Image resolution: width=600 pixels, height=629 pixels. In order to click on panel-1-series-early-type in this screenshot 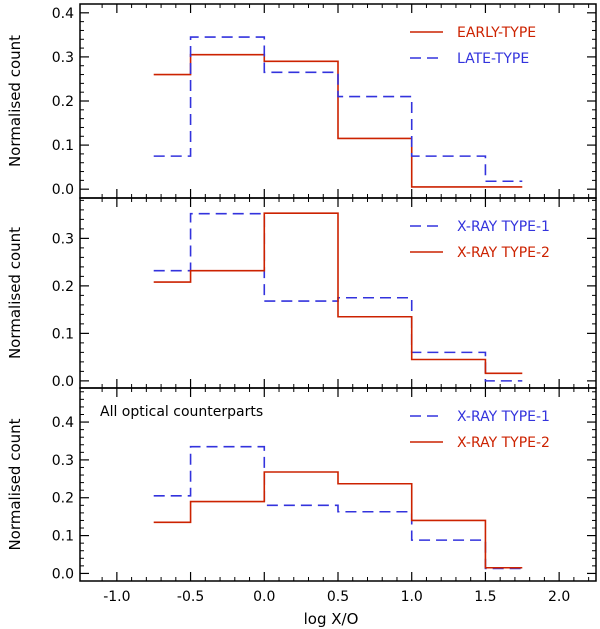, I will do `click(338, 120)`.